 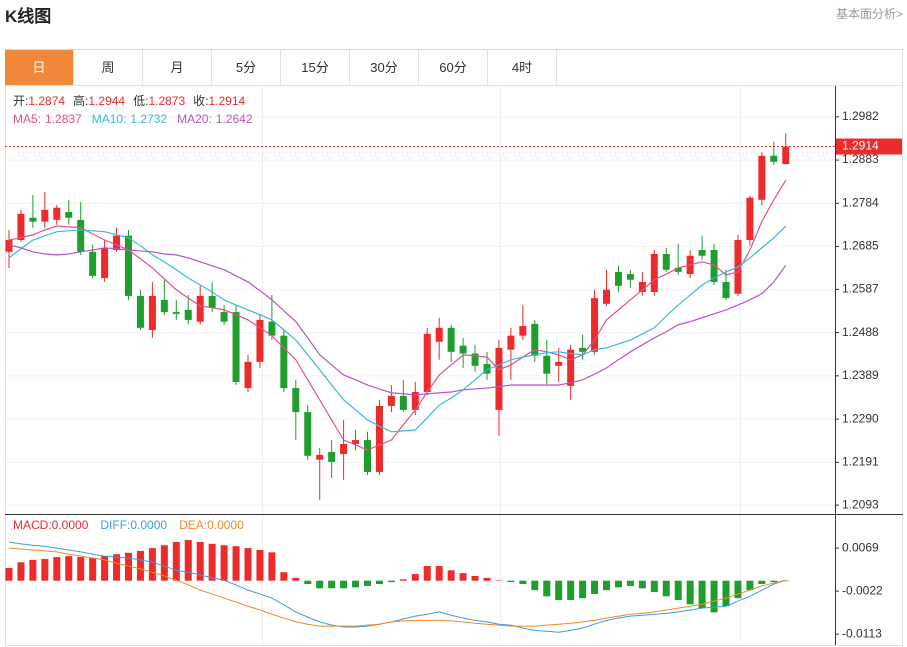 I want to click on legend-label: DIFF:, so click(x=115, y=525).